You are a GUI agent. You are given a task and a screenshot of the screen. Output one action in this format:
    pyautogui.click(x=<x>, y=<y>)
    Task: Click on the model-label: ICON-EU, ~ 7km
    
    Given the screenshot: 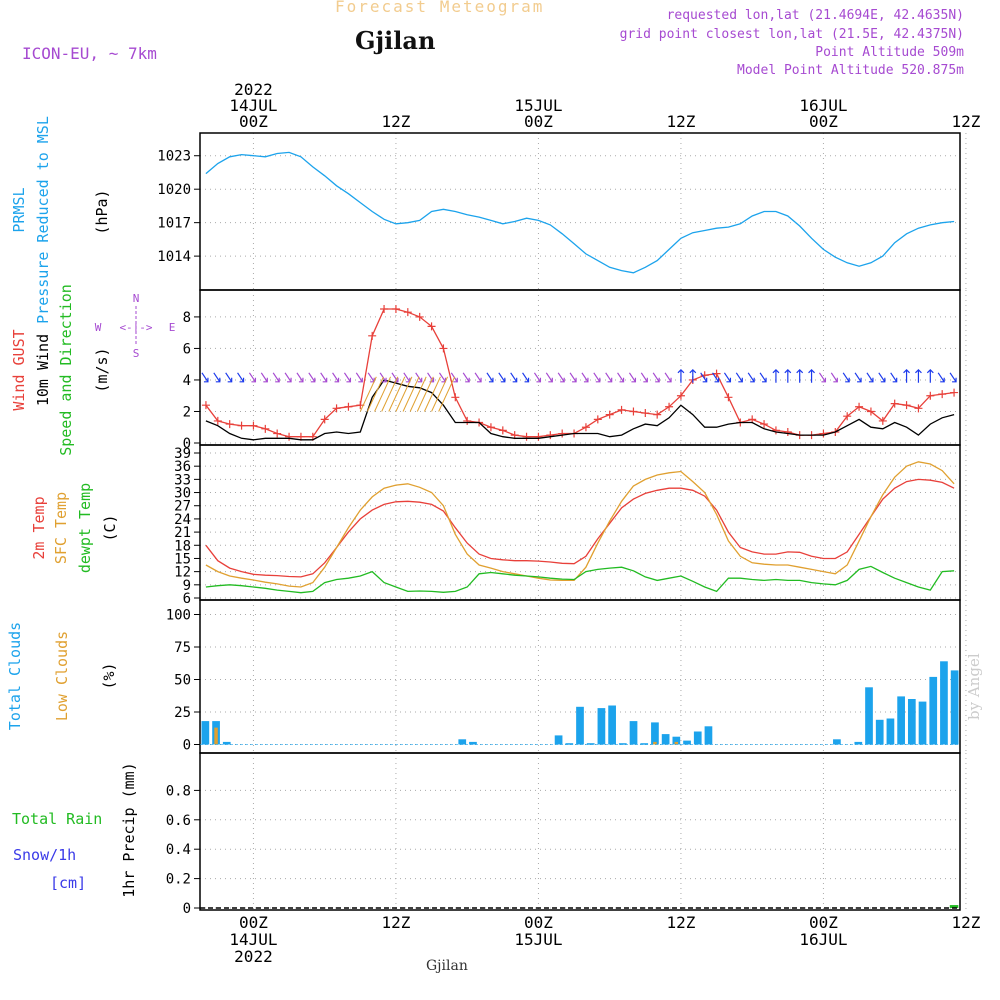 What is the action you would take?
    pyautogui.click(x=89, y=53)
    